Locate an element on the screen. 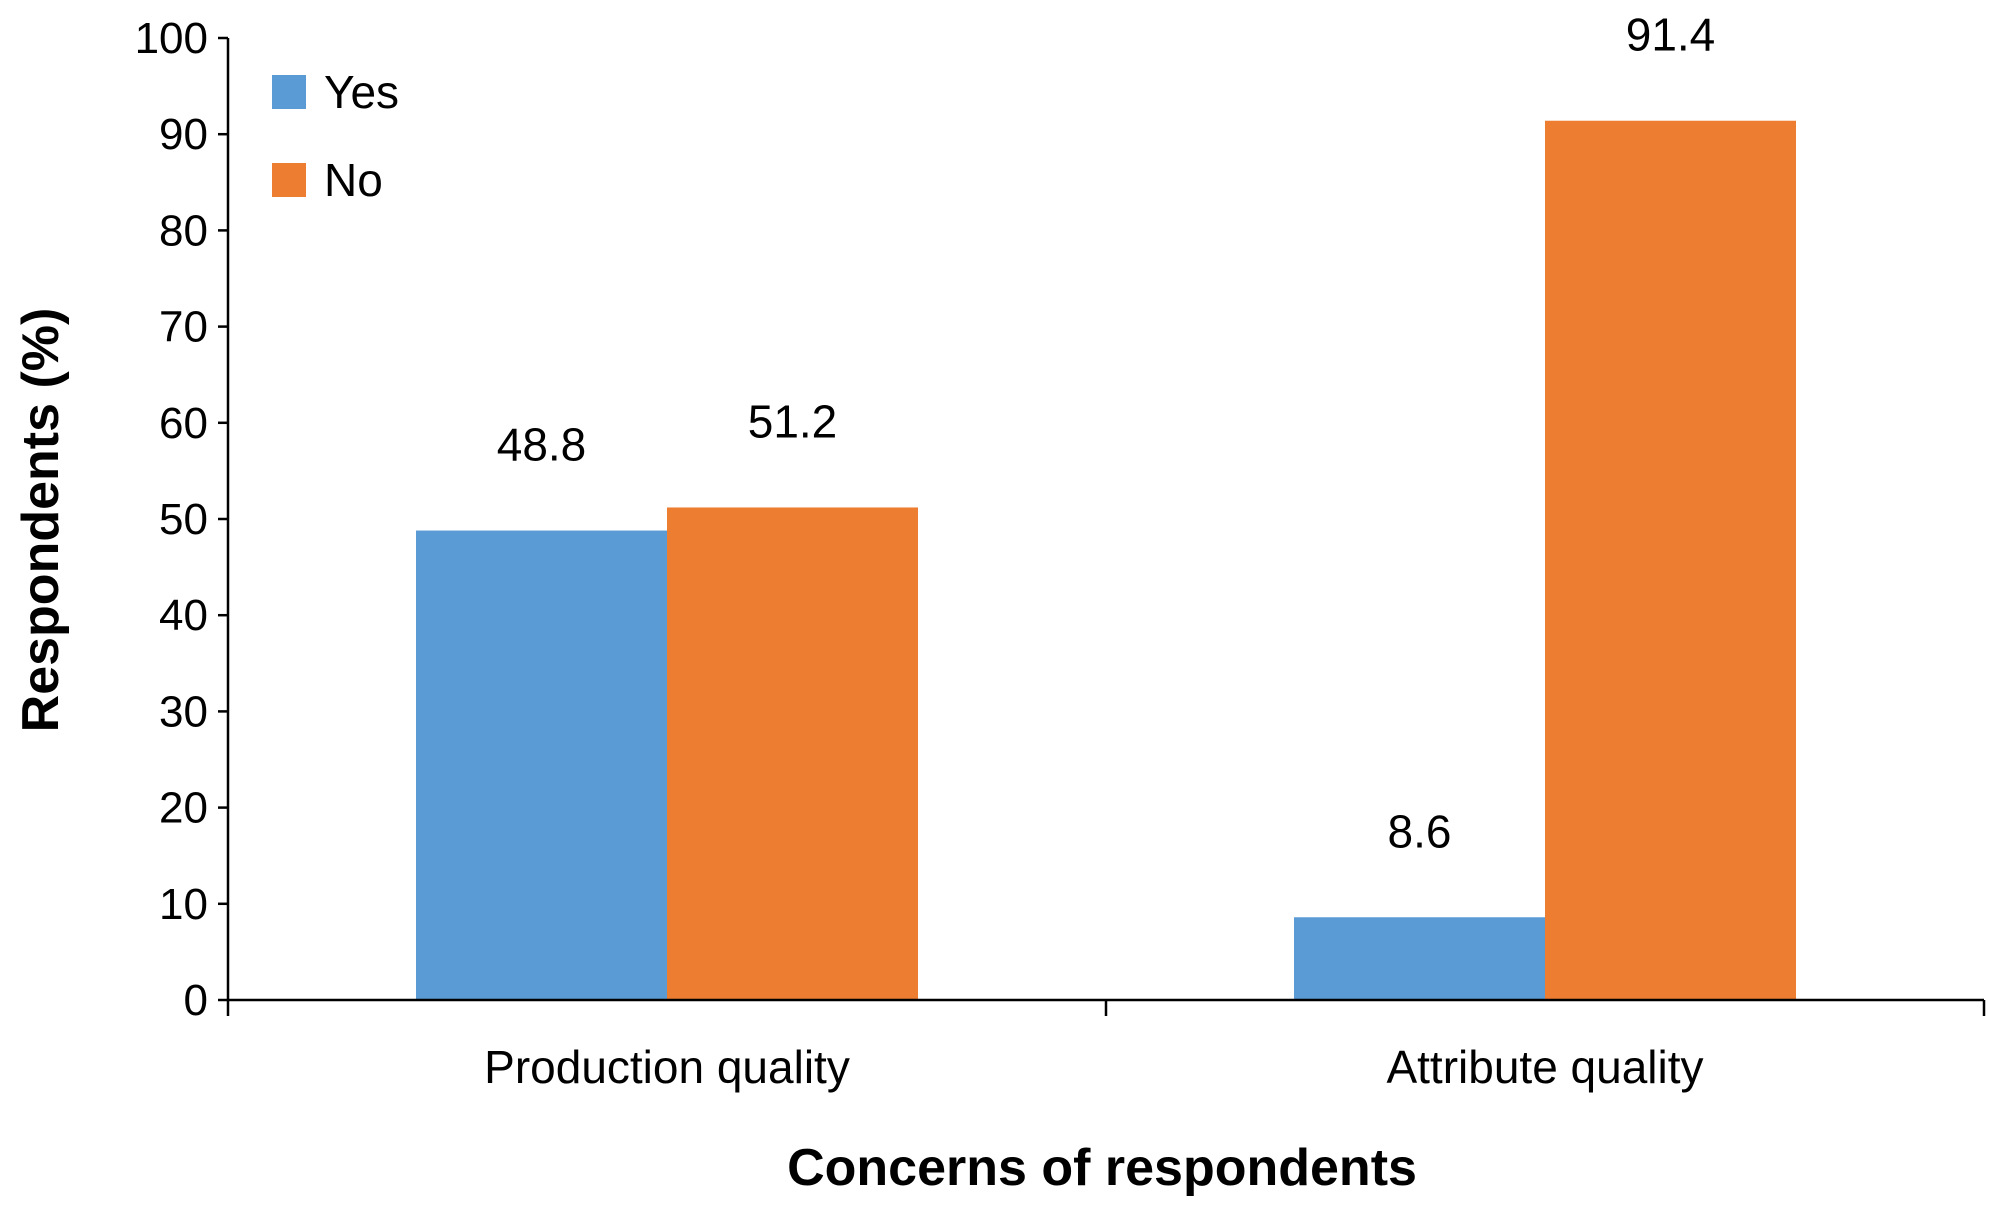 The width and height of the screenshot is (1992, 1213). y-tick-label: 60 is located at coordinates (183, 423).